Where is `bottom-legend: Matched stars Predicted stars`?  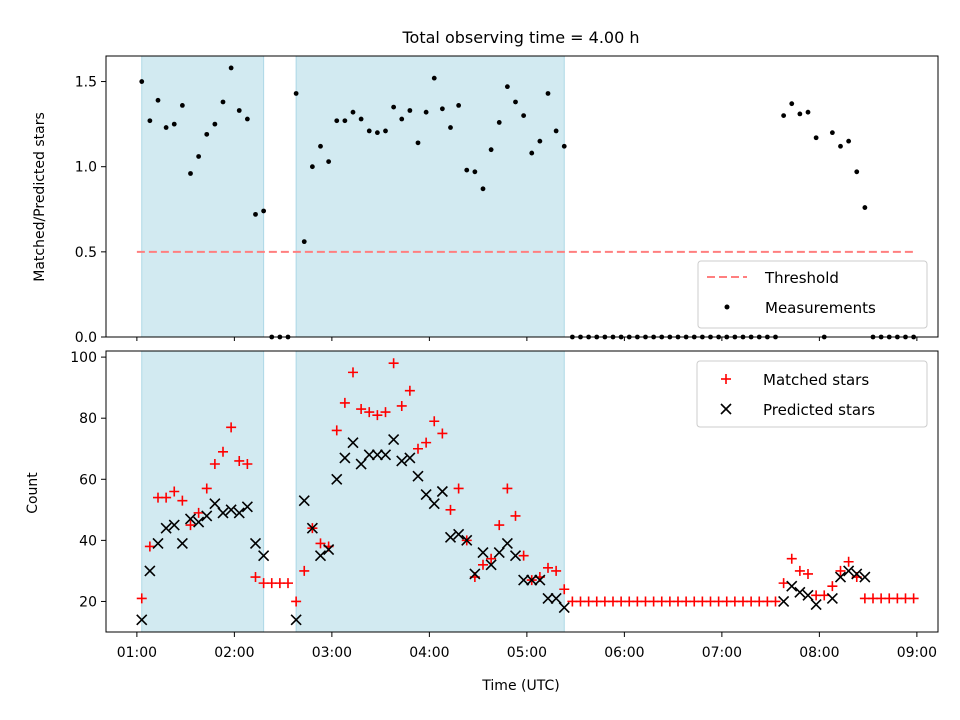 bottom-legend: Matched stars Predicted stars is located at coordinates (812, 394).